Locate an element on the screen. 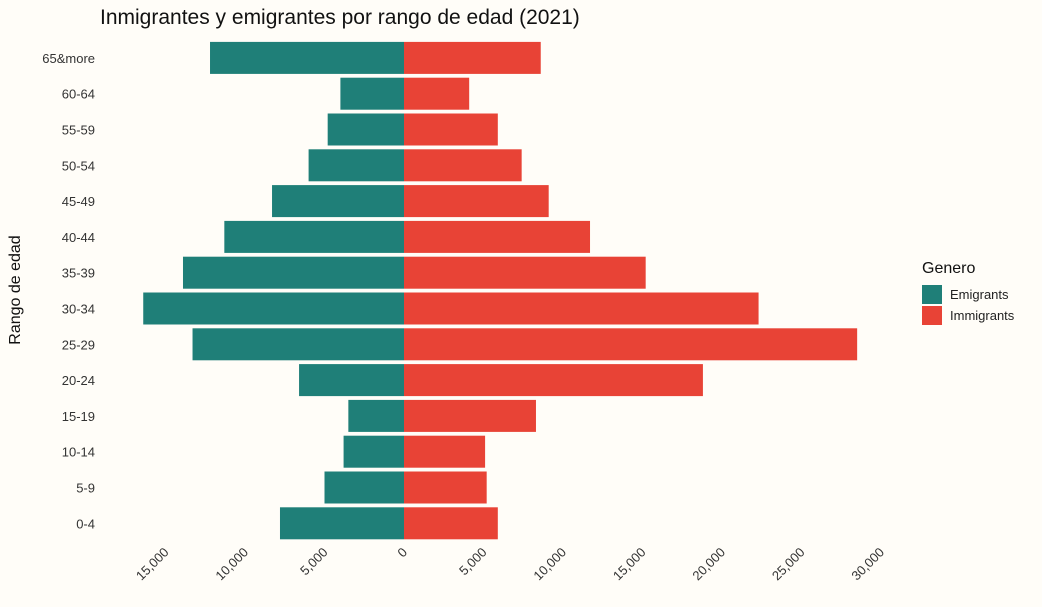  legend-swatch-immigrants is located at coordinates (932, 315).